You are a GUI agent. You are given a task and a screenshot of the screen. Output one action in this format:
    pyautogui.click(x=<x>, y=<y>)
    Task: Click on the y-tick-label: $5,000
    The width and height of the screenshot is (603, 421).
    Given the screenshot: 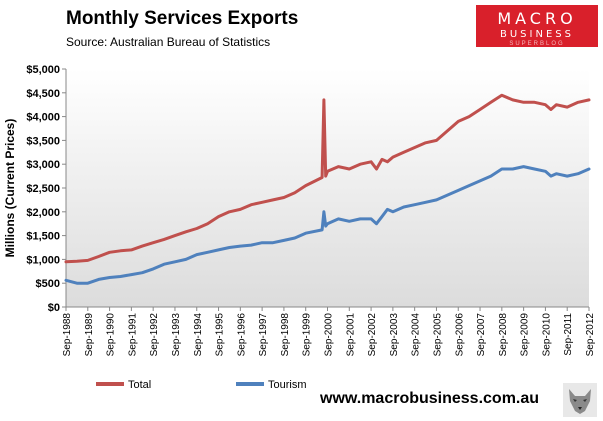 What is the action you would take?
    pyautogui.click(x=43, y=70)
    